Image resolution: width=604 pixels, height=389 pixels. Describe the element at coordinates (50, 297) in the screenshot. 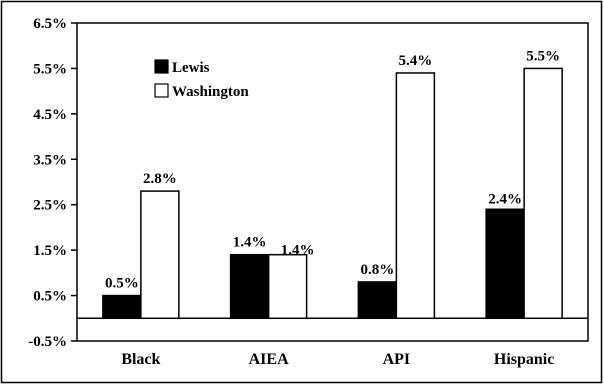

I see `y-tick-label: 0.5%` at that location.